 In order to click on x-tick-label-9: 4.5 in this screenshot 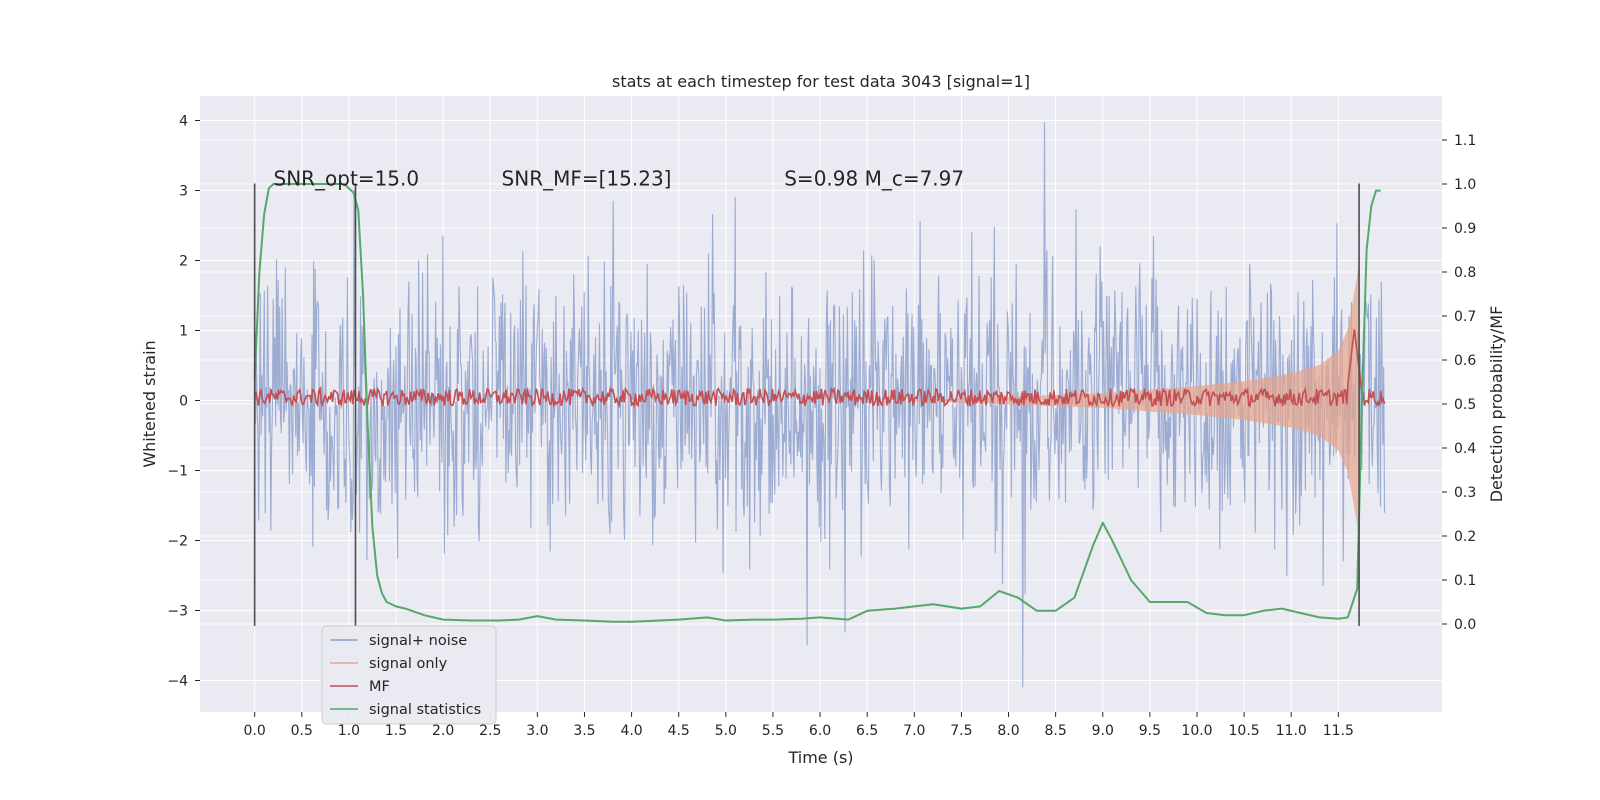, I will do `click(679, 731)`.